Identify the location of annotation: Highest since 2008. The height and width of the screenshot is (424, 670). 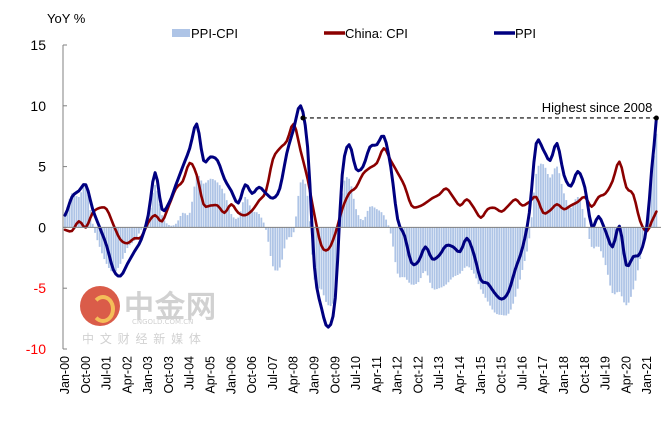
(479, 110).